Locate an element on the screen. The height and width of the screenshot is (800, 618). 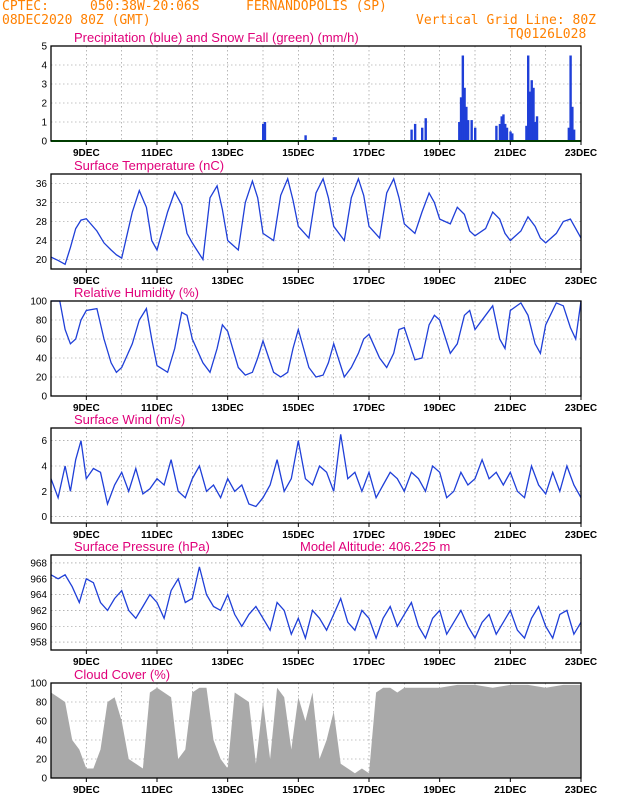
y-tick-label: 4 is located at coordinates (44, 66).